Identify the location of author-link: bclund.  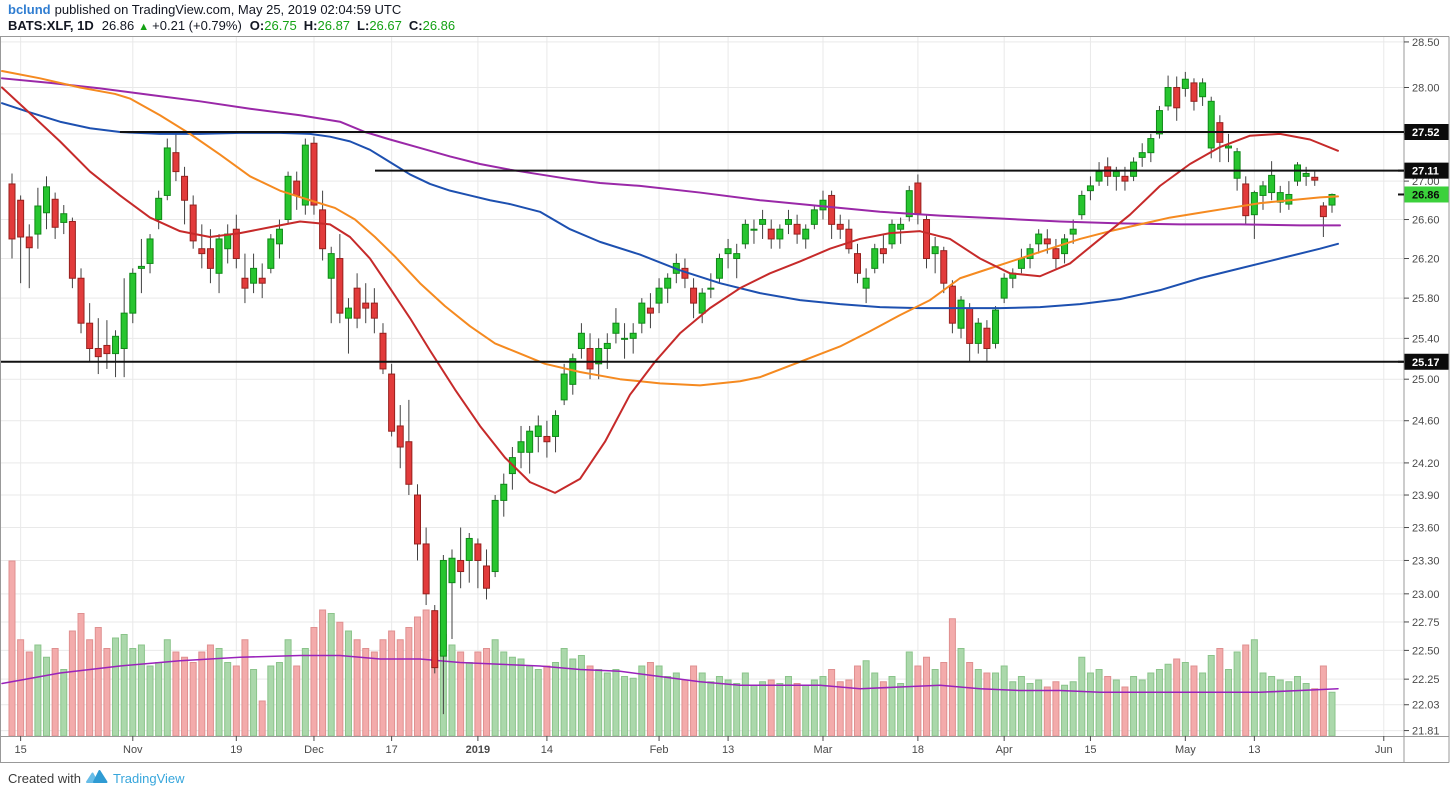
(29, 9).